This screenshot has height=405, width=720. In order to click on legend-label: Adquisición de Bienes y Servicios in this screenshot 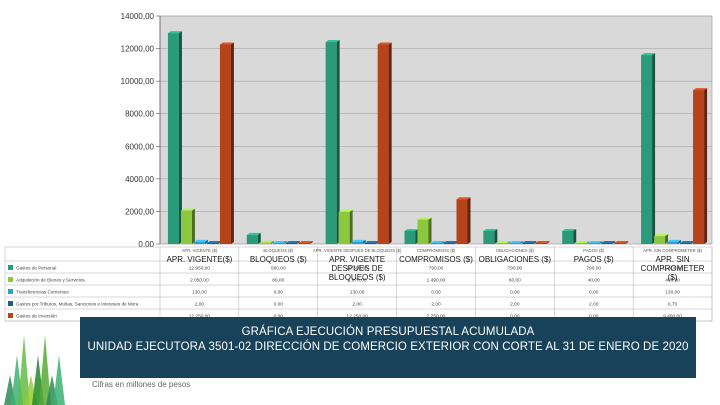, I will do `click(50, 280)`.